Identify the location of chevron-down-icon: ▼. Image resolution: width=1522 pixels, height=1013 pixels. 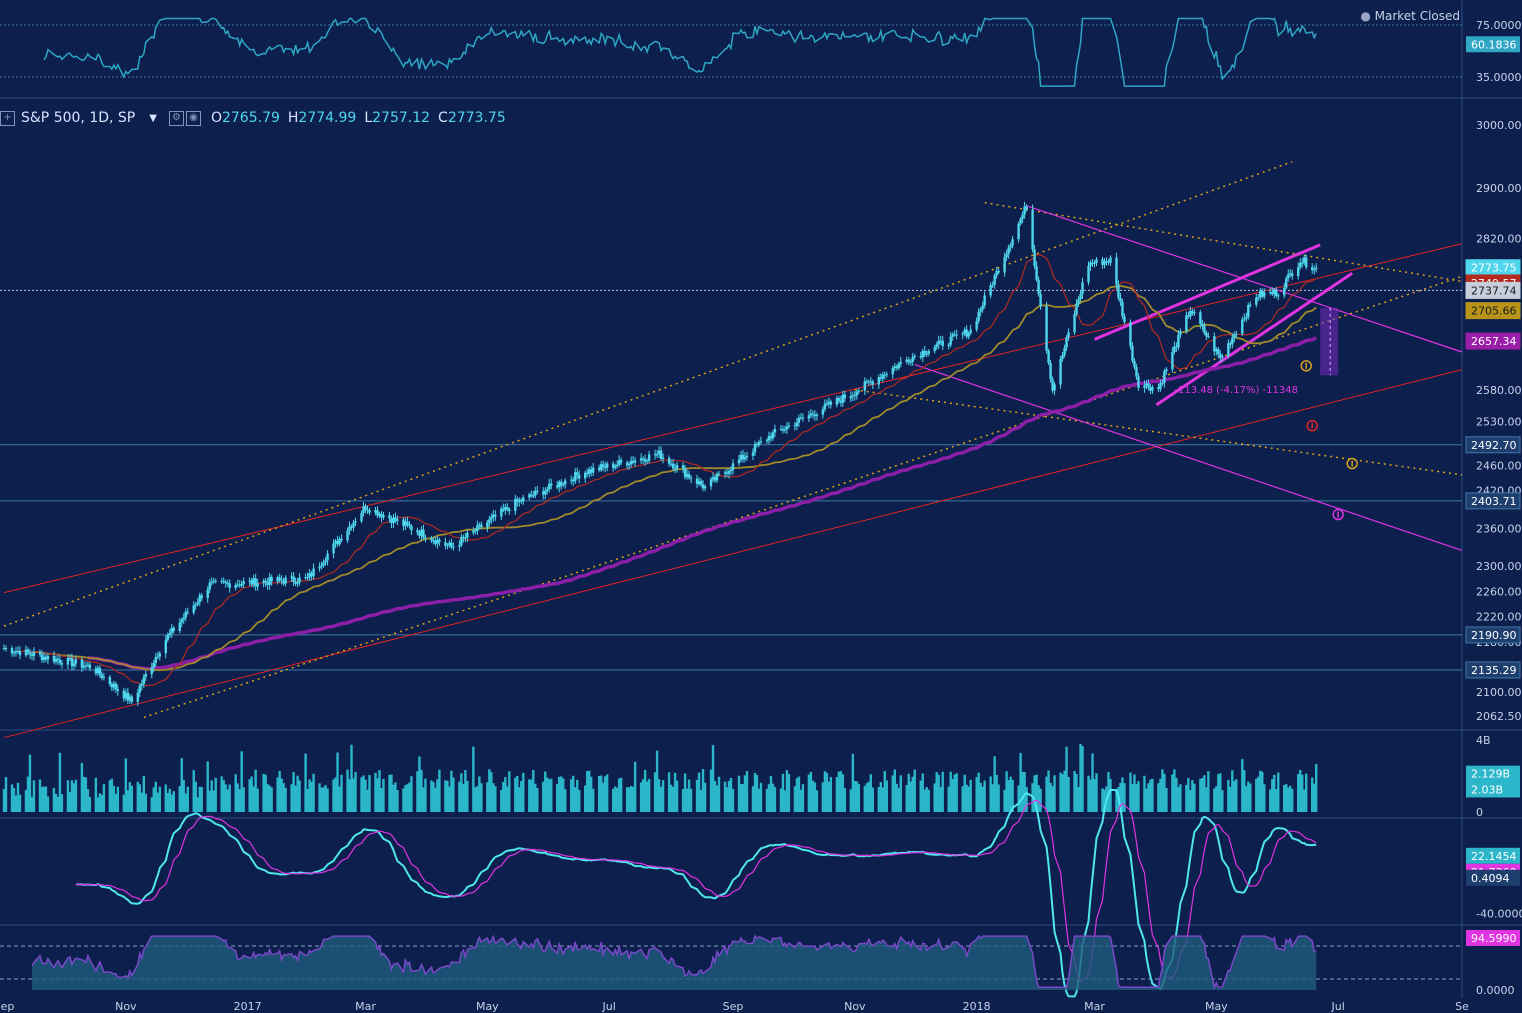
(153, 118).